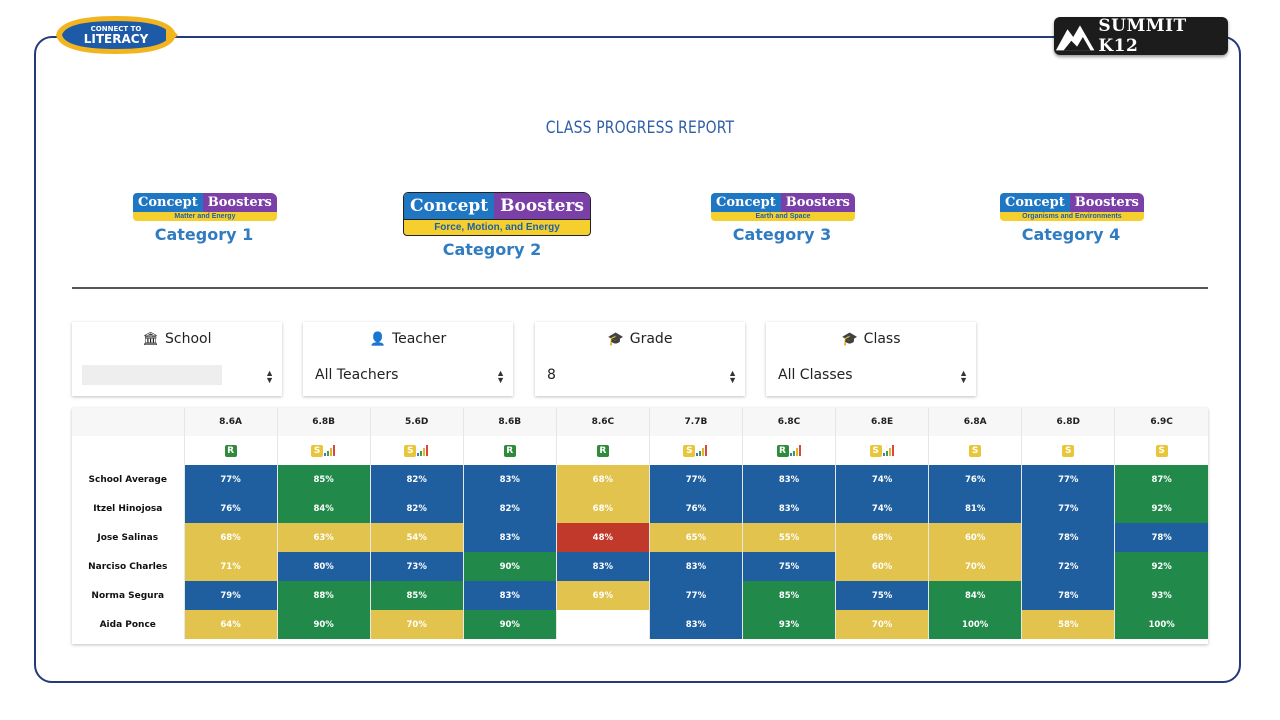 This screenshot has width=1280, height=720. What do you see at coordinates (1161, 479) in the screenshot?
I see `score-cell: 87%` at bounding box center [1161, 479].